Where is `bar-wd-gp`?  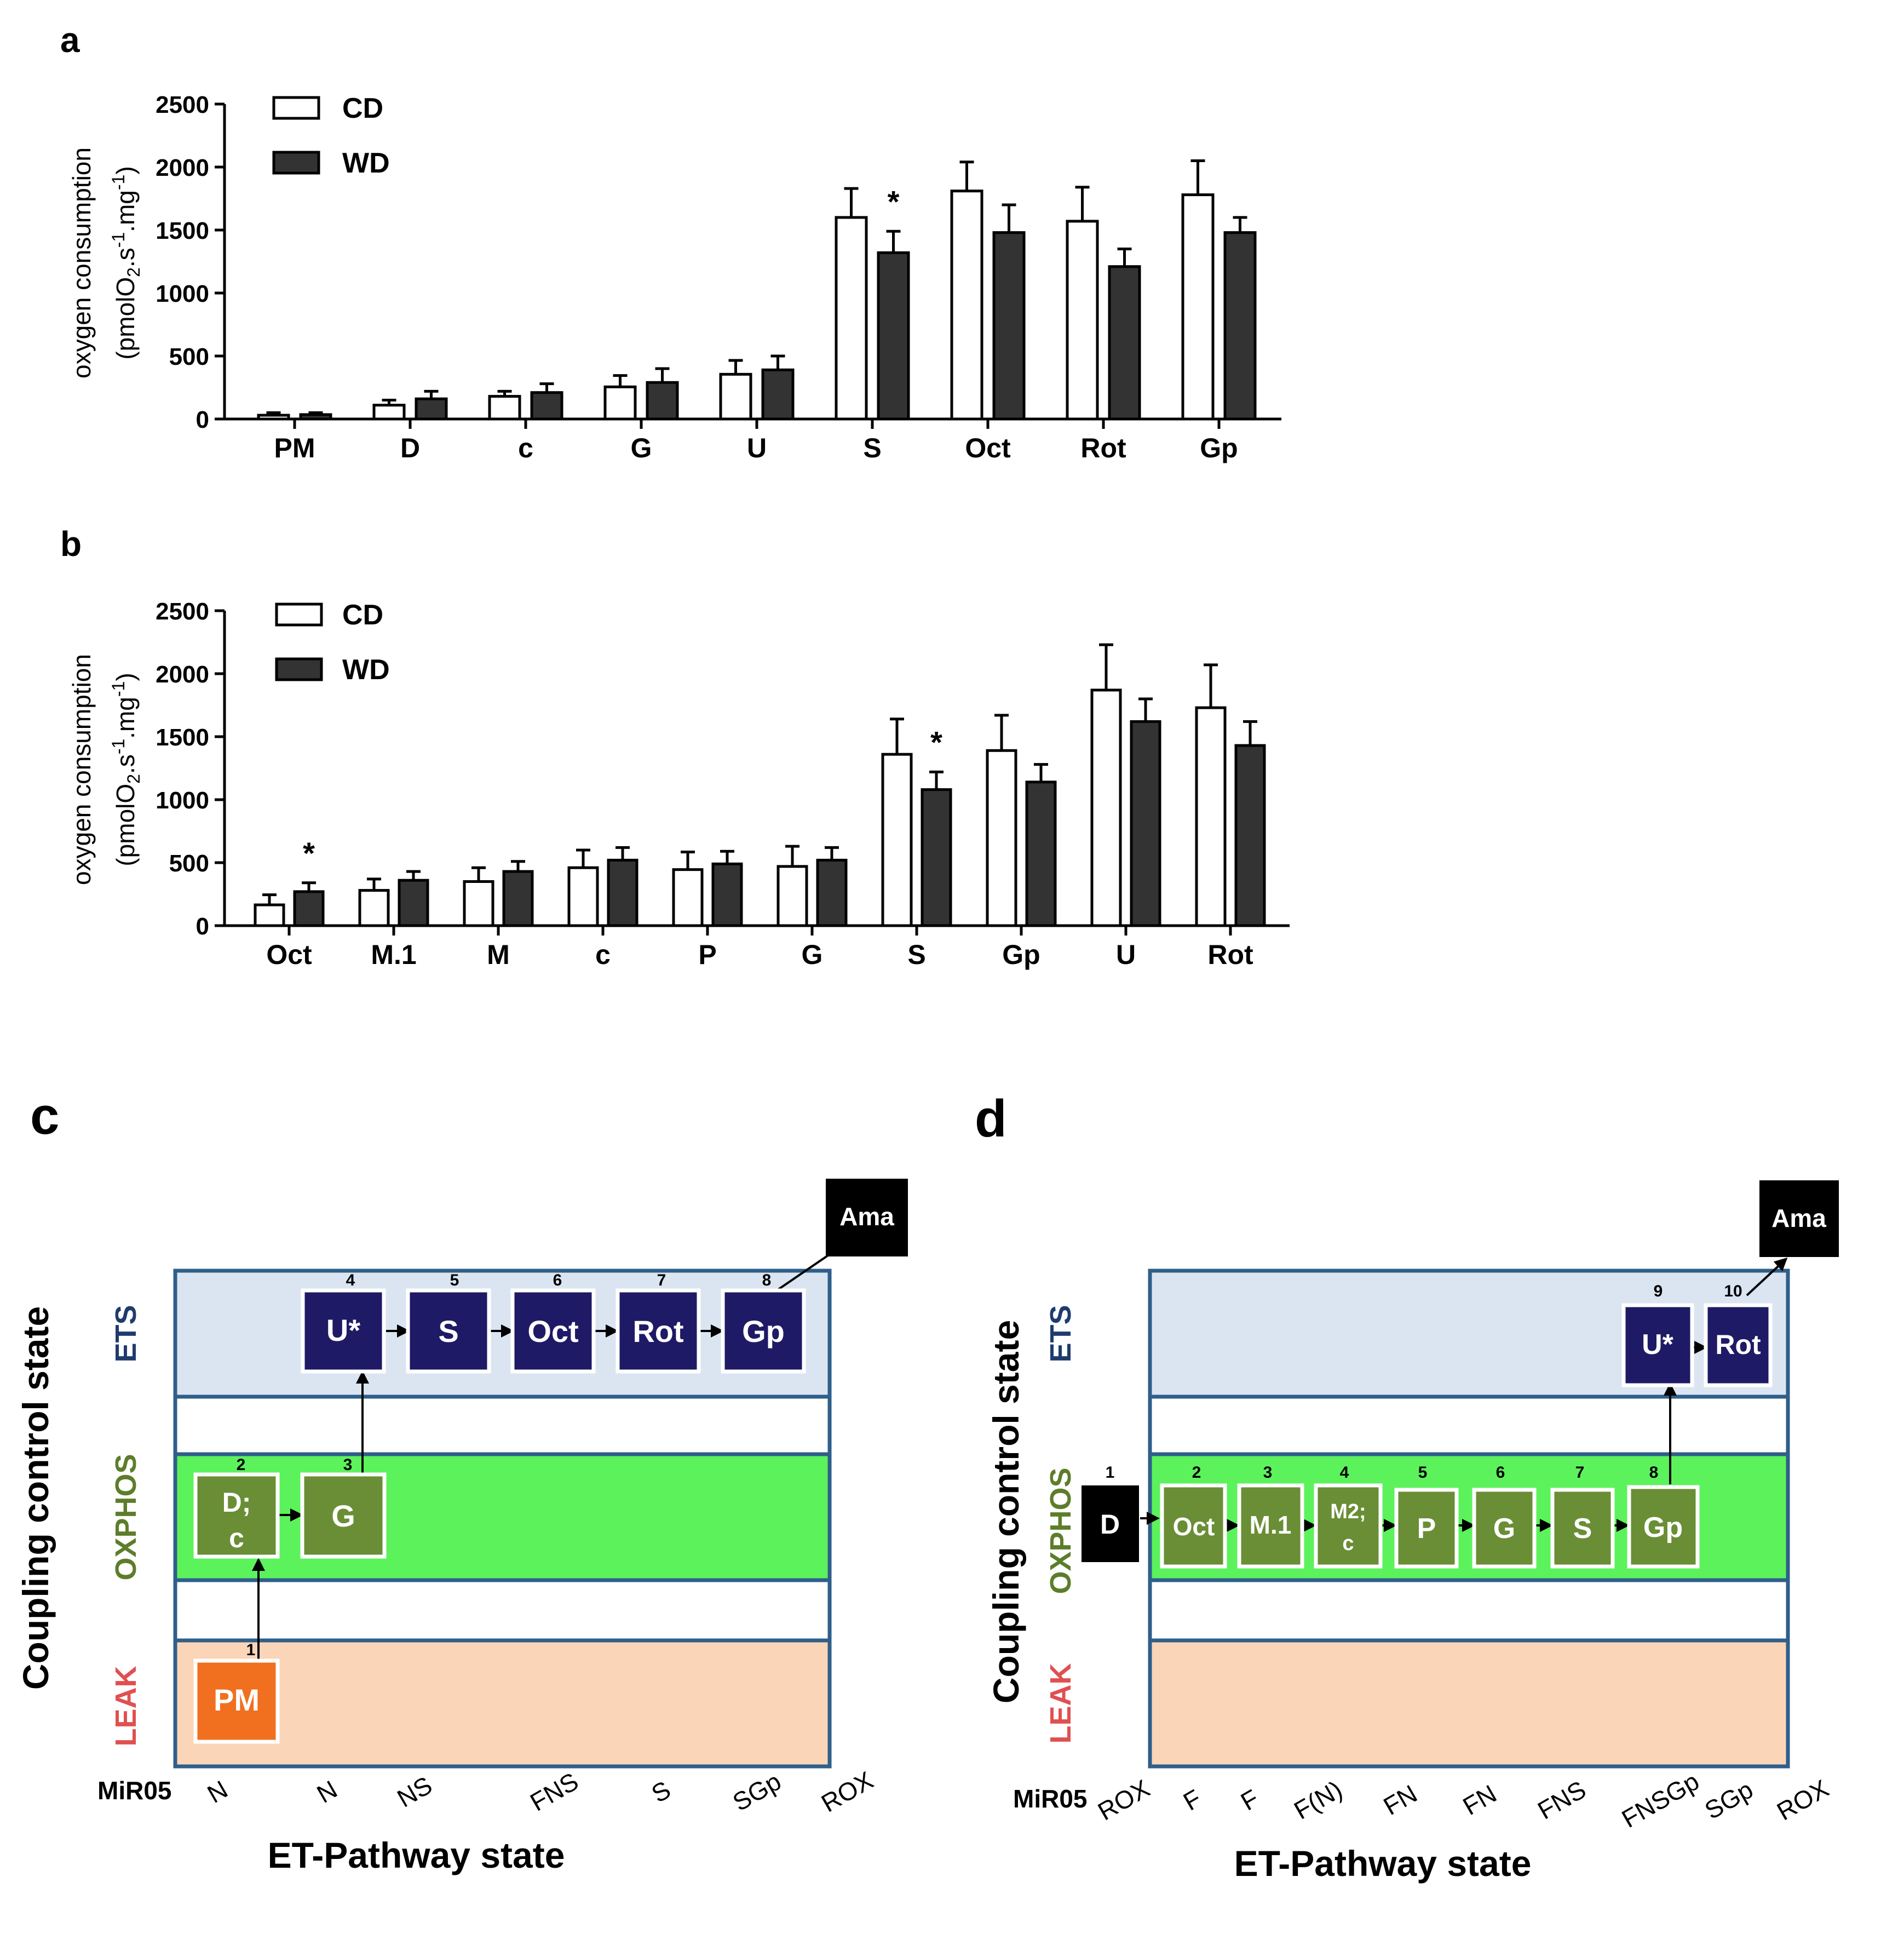
bar-wd-gp is located at coordinates (1240, 326).